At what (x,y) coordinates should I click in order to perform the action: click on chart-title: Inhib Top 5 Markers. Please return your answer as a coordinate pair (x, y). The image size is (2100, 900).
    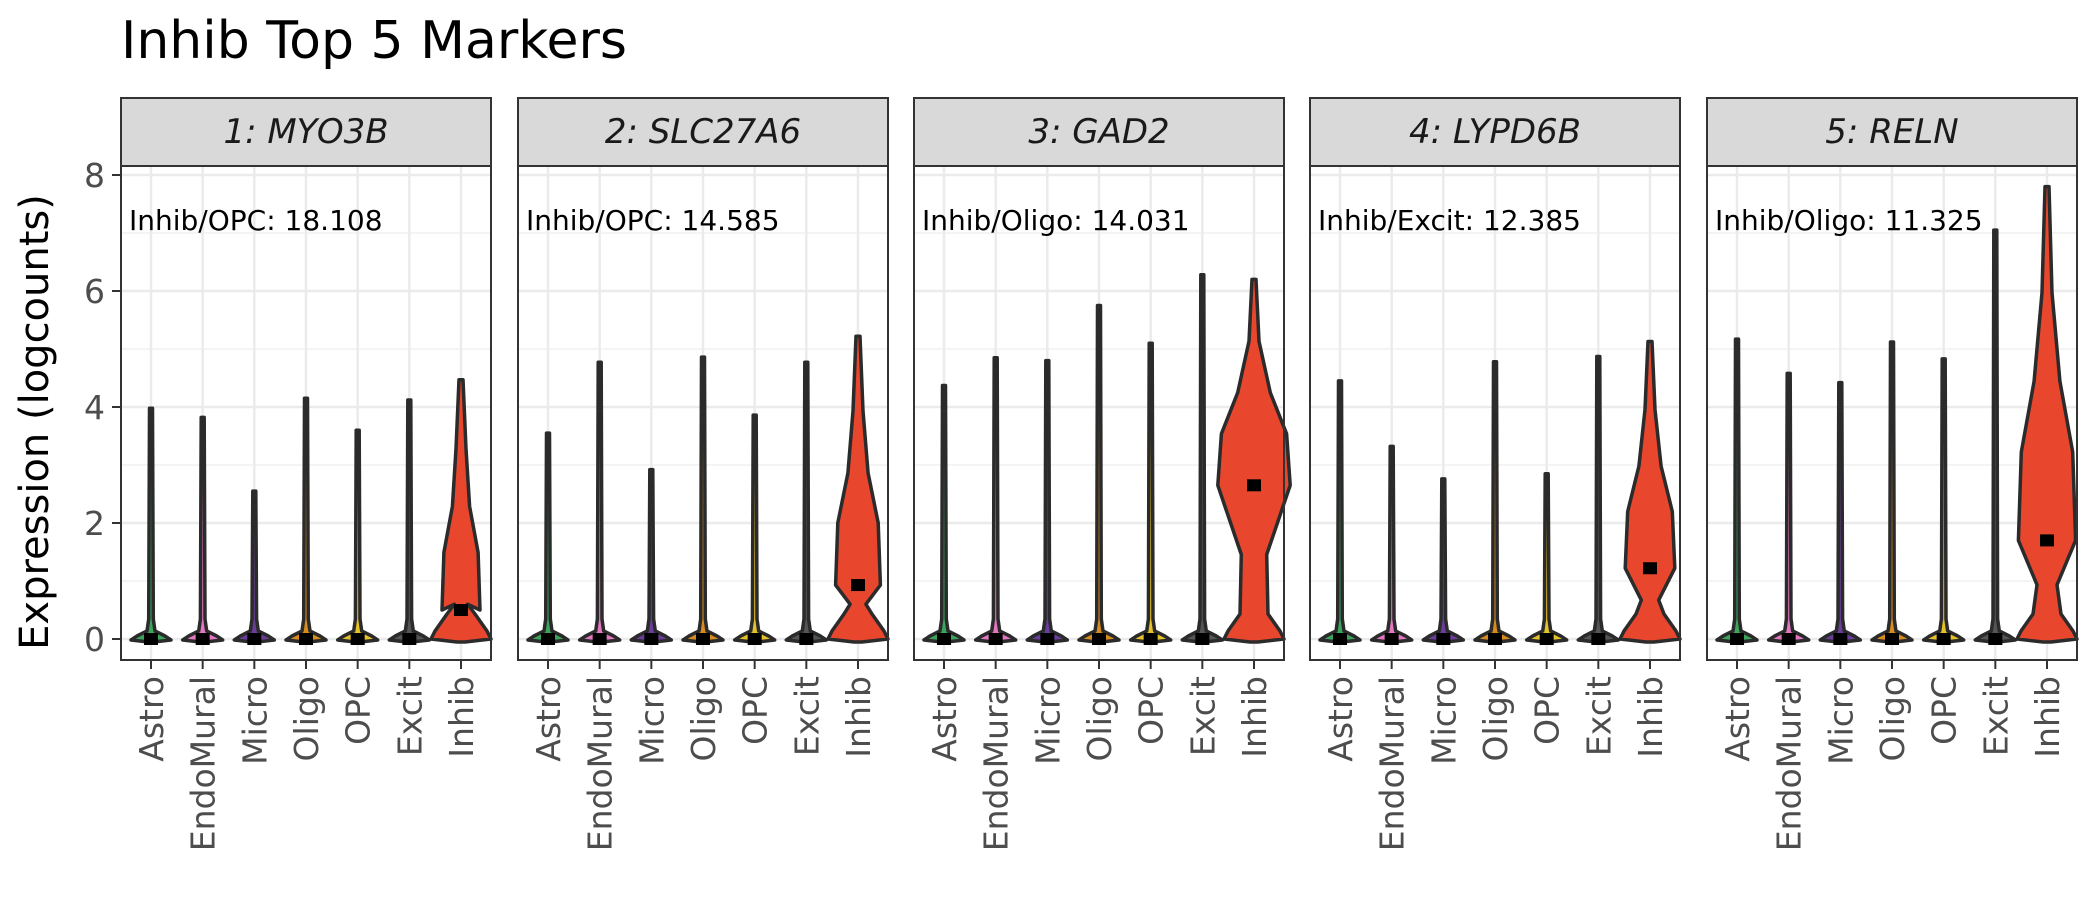
    Looking at the image, I should click on (374, 41).